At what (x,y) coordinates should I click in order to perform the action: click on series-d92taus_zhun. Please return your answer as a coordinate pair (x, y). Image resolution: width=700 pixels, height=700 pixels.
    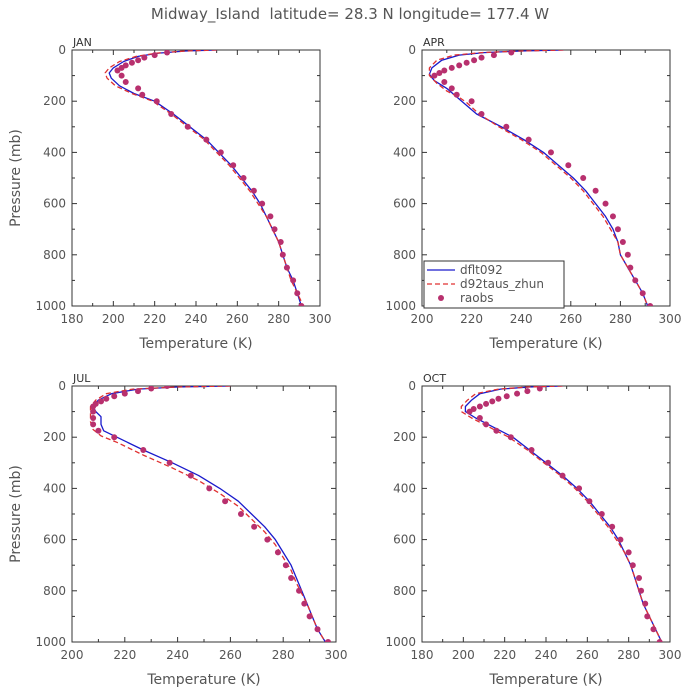
    Looking at the image, I should click on (207, 514).